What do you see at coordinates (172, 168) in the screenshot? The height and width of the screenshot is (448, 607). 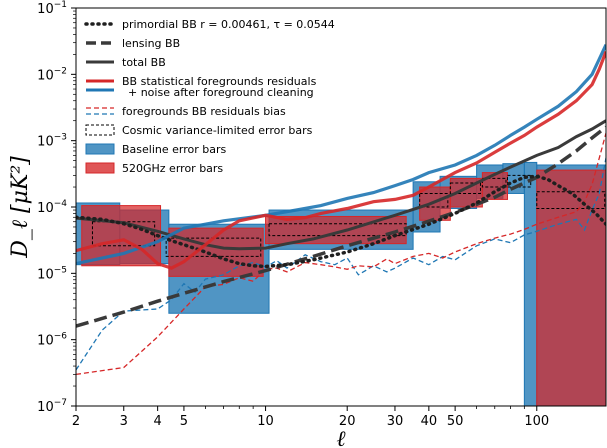 I see `legend-item-8-label: 520GHz error bars` at bounding box center [172, 168].